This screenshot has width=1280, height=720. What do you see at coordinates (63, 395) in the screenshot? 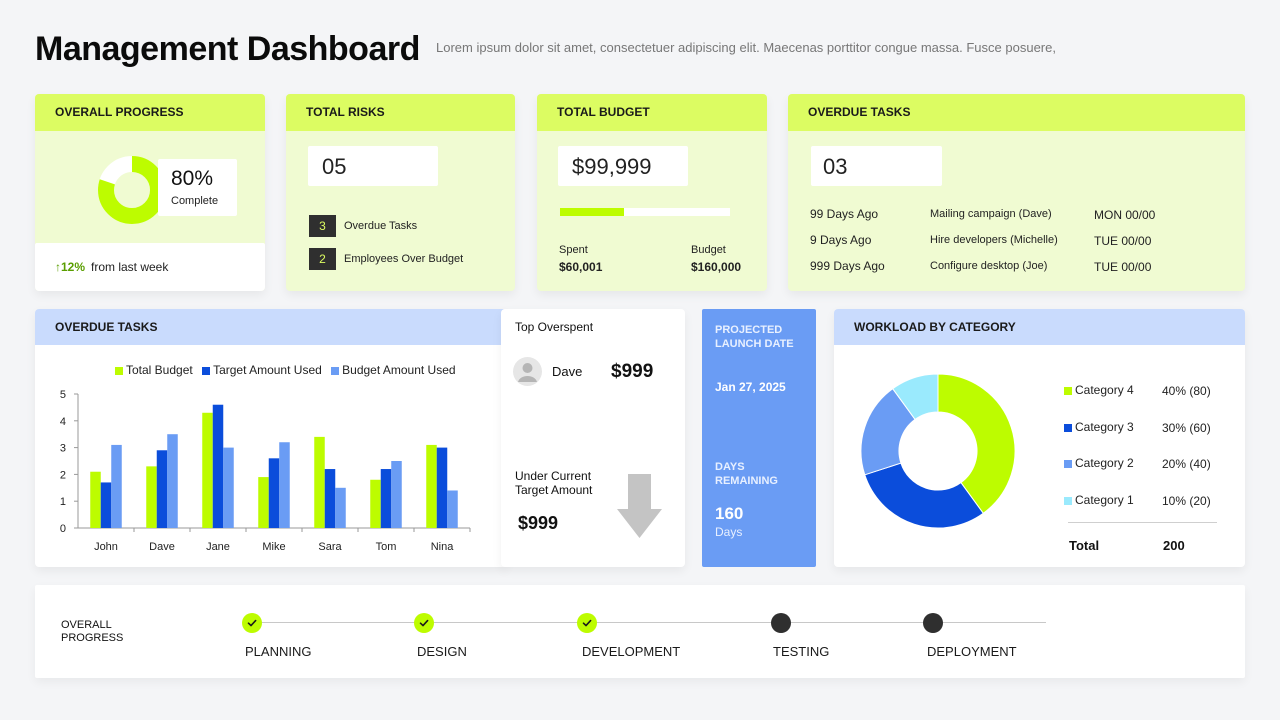
I see `y-tick-label: 5` at bounding box center [63, 395].